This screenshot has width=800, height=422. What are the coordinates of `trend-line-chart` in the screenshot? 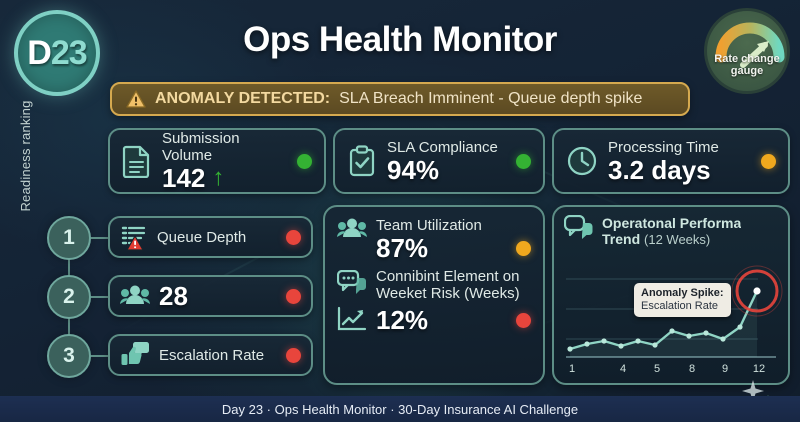 It's located at (674, 311).